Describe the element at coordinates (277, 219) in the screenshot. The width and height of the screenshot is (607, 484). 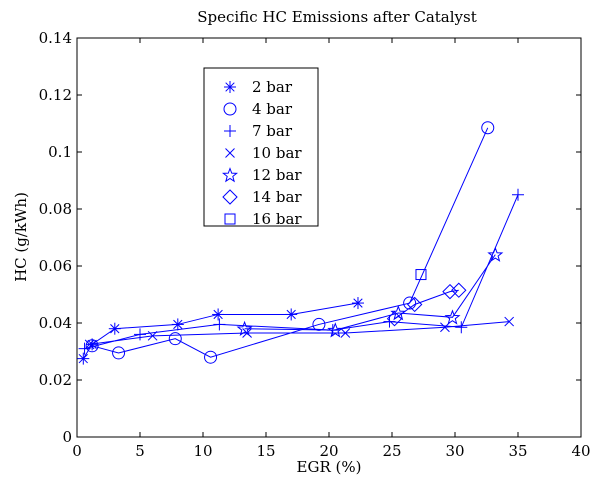
I see `legend-label: 16 bar` at that location.